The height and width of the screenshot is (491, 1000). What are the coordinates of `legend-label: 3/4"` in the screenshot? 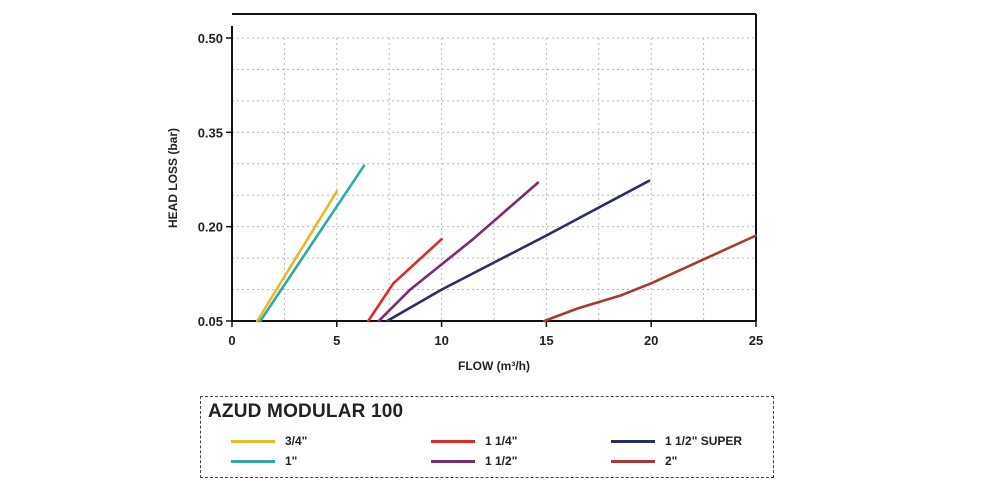 It's located at (296, 441).